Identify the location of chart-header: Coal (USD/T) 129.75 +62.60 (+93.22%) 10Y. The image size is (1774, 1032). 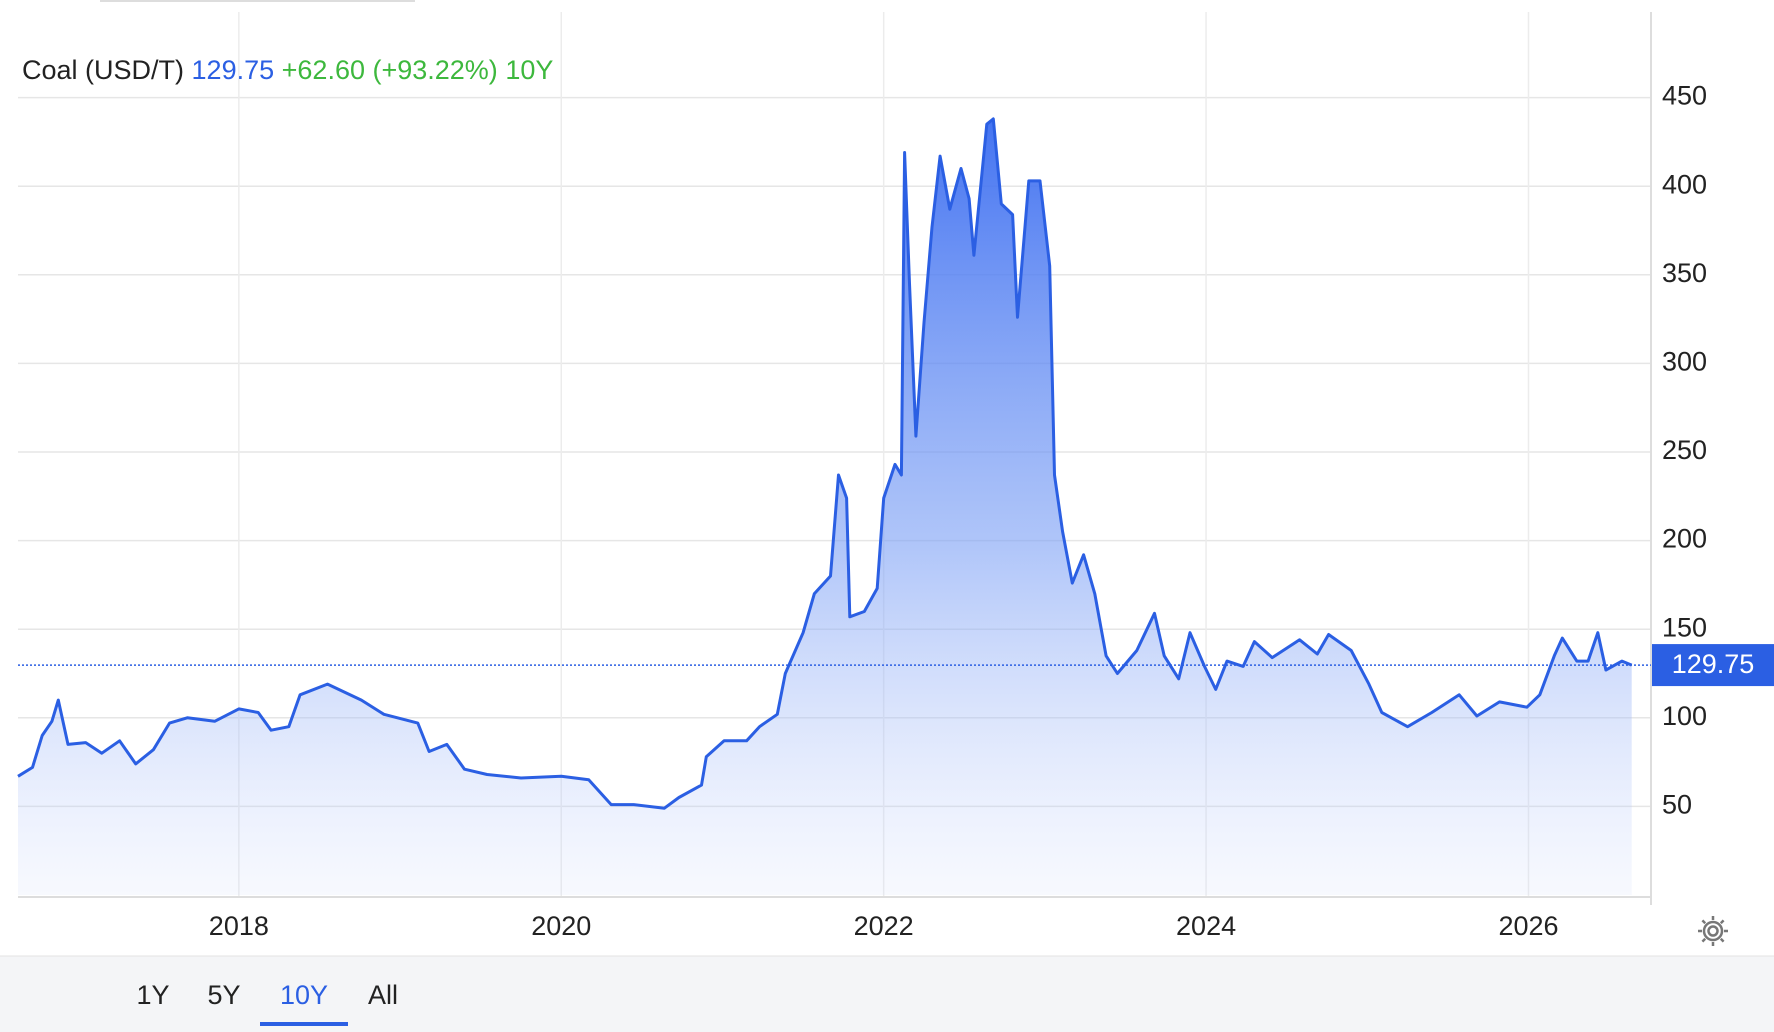
(287, 70).